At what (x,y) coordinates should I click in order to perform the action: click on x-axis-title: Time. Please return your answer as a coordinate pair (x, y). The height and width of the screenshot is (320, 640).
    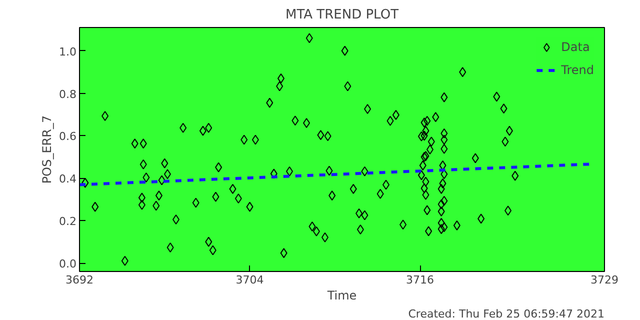
    Looking at the image, I should click on (341, 295).